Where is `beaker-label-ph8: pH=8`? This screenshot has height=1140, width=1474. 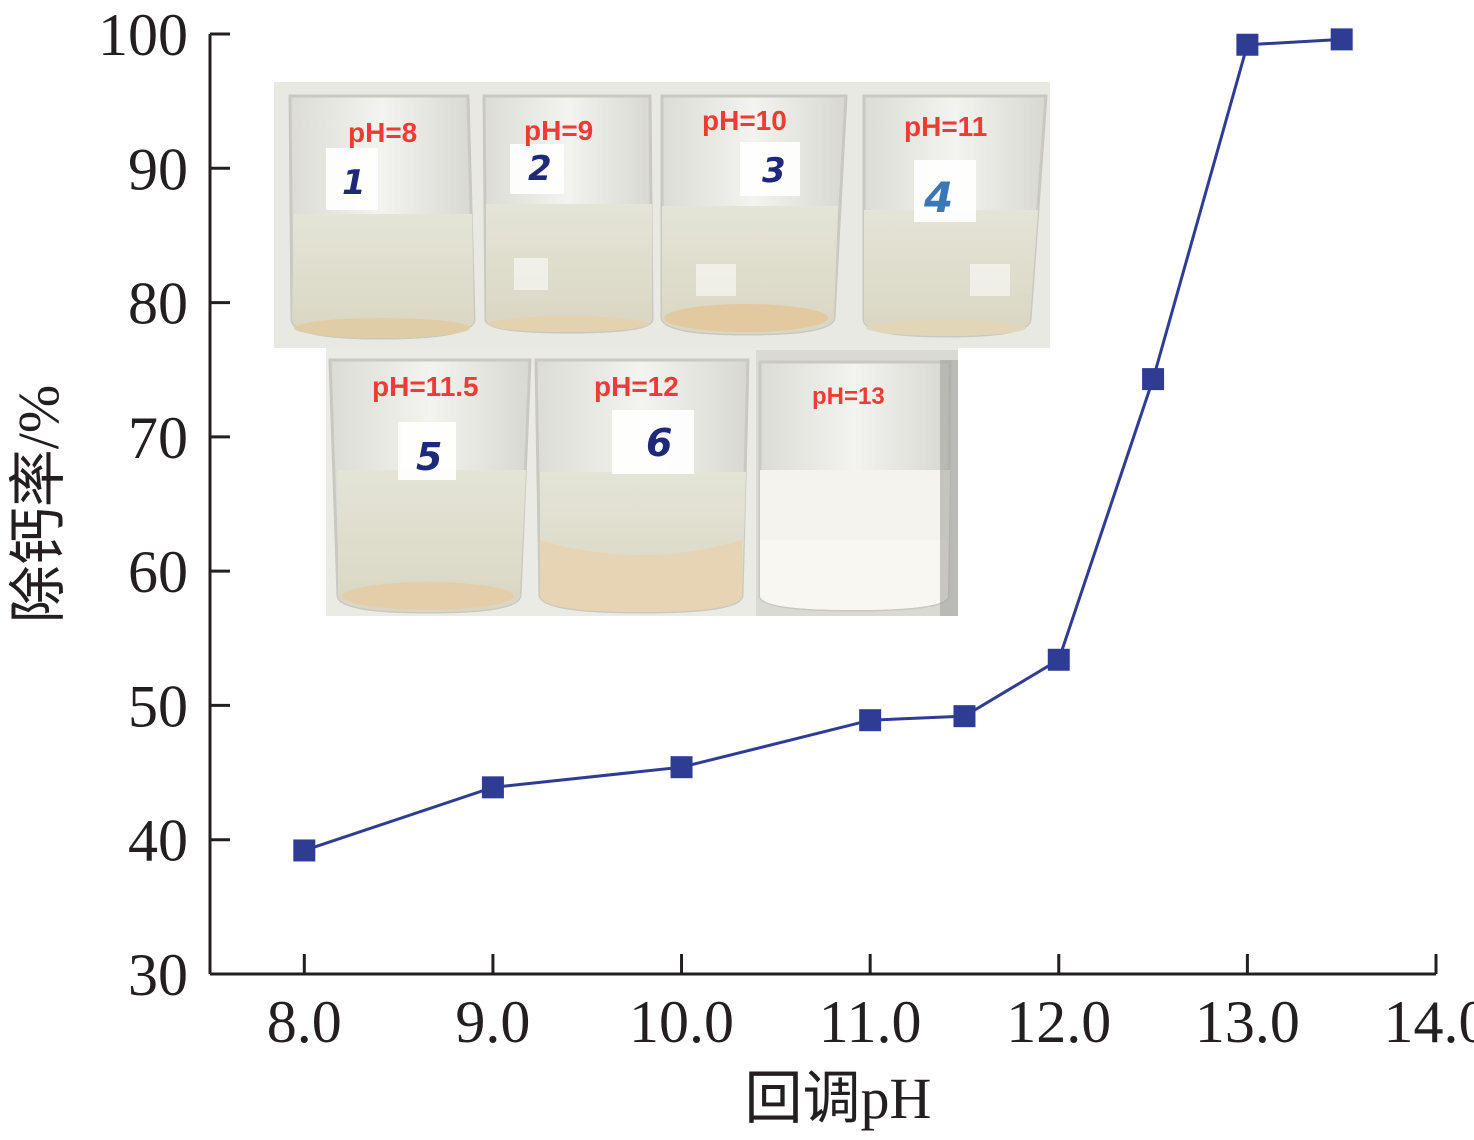 beaker-label-ph8: pH=8 is located at coordinates (382, 132).